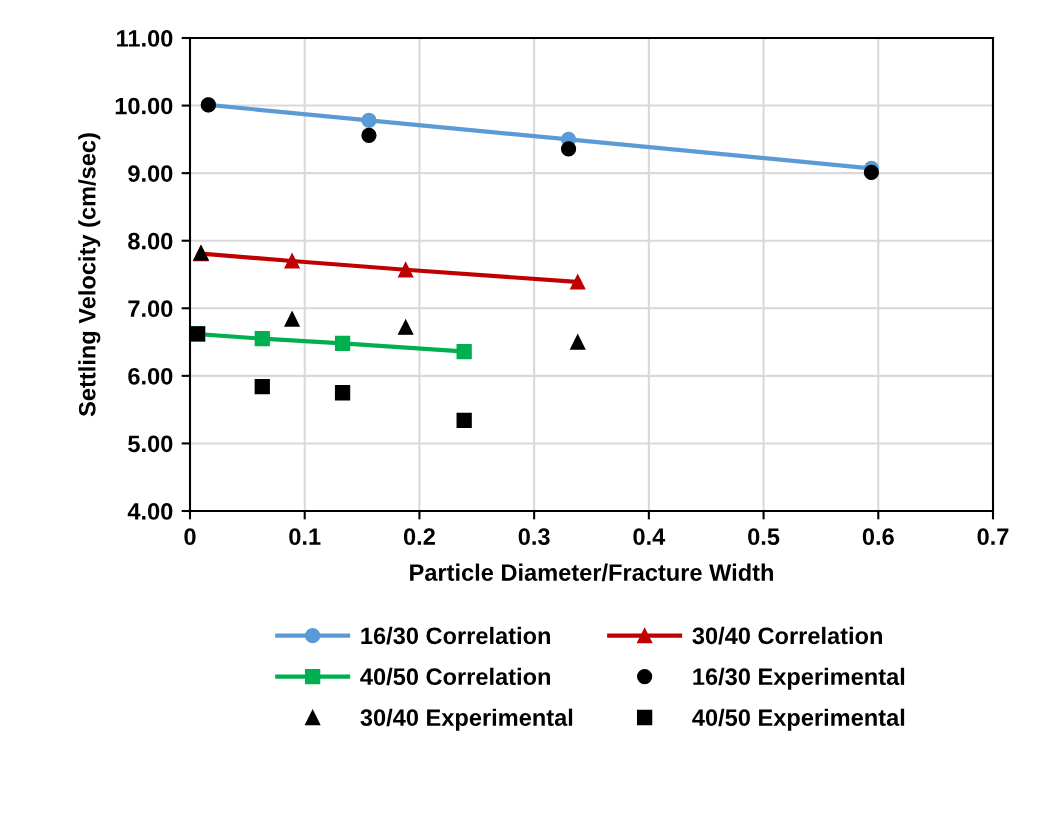 This screenshot has width=1038, height=823. Describe the element at coordinates (89, 275) in the screenshot. I see `y-axis-title: Settling Velocity (cm/sec)` at that location.